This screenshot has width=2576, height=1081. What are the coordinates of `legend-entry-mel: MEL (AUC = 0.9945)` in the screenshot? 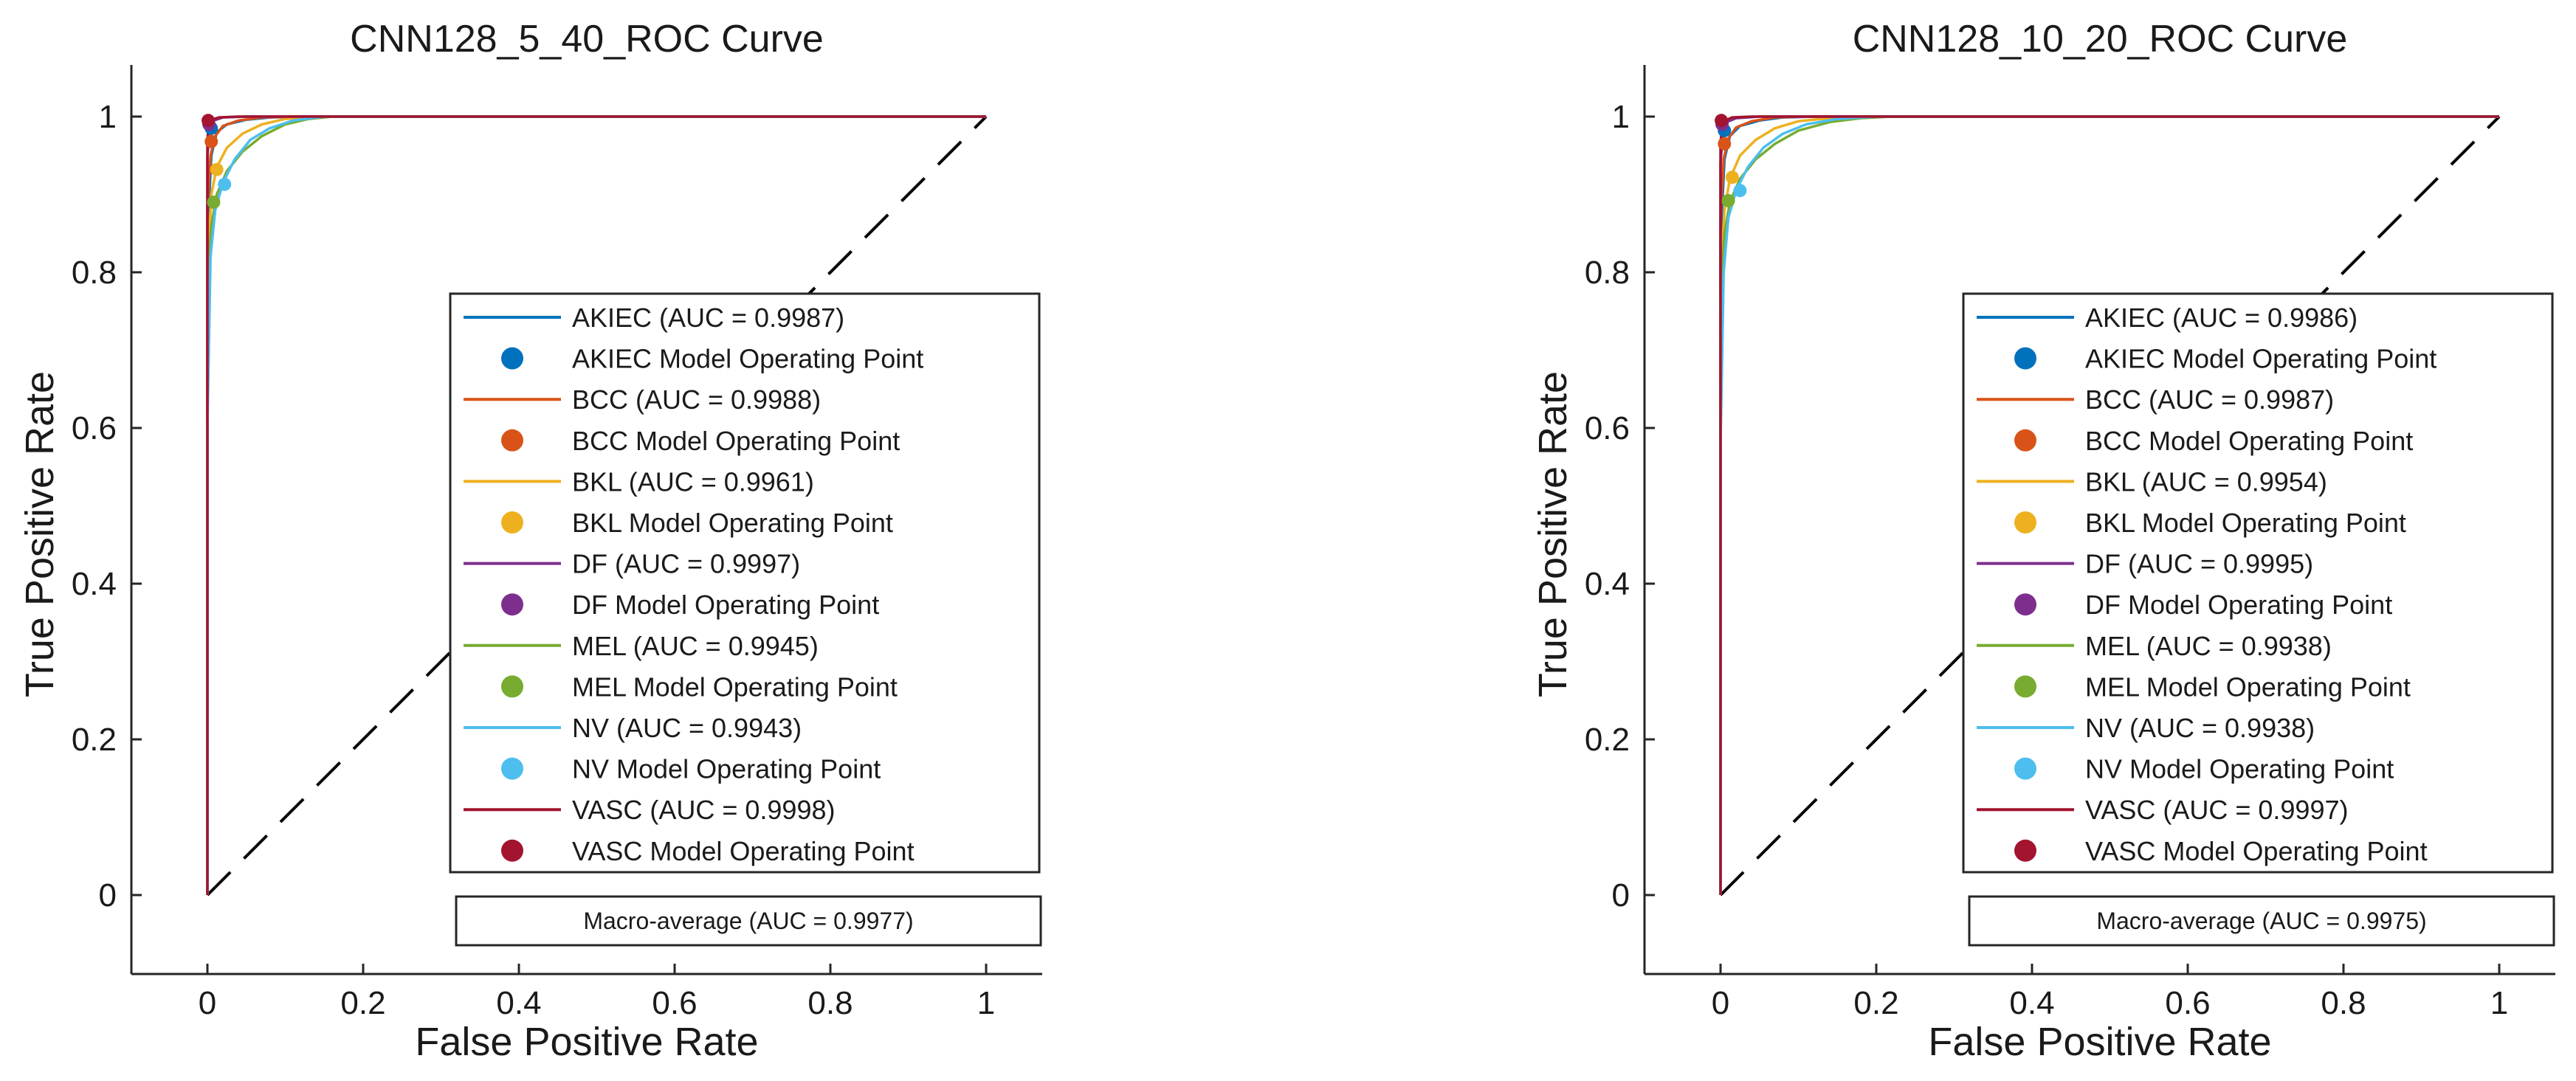 It's located at (696, 646).